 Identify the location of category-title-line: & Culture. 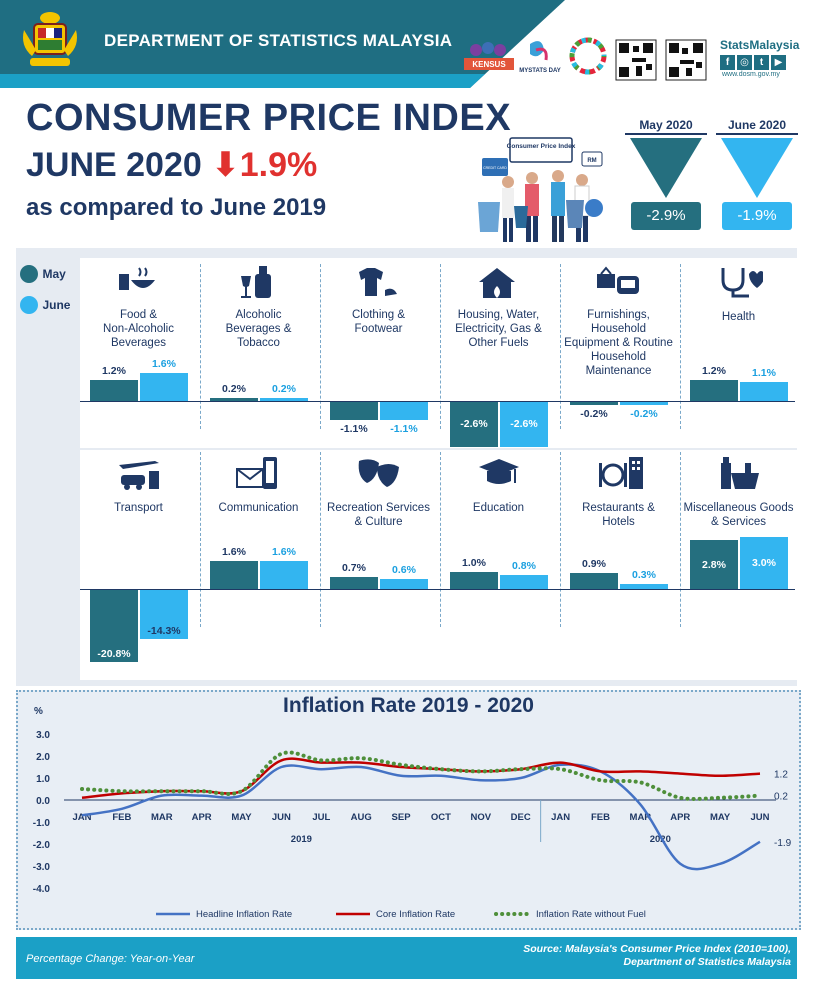
(378, 522).